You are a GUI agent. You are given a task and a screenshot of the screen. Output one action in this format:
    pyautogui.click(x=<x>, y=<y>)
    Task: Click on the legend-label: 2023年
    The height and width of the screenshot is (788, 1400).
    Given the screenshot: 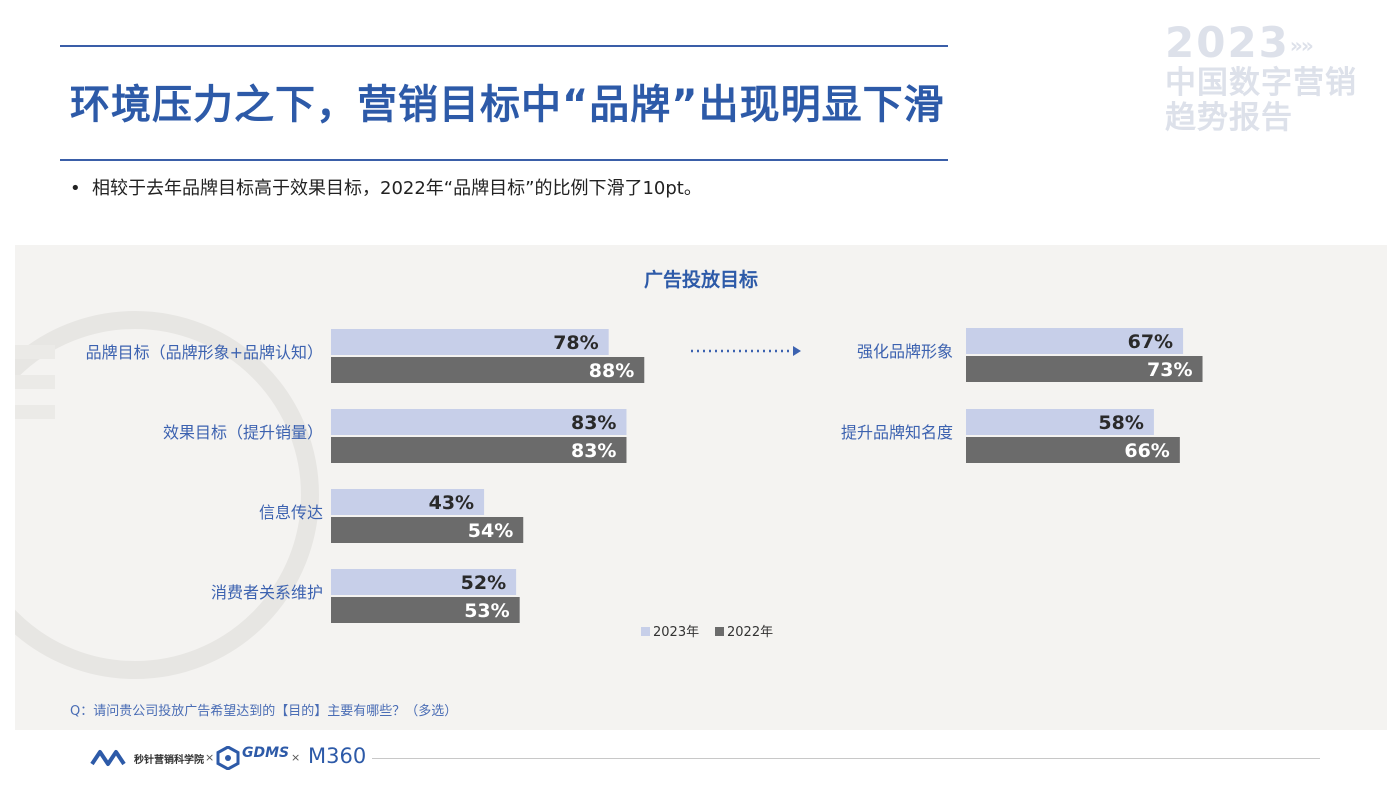 What is the action you would take?
    pyautogui.click(x=676, y=632)
    